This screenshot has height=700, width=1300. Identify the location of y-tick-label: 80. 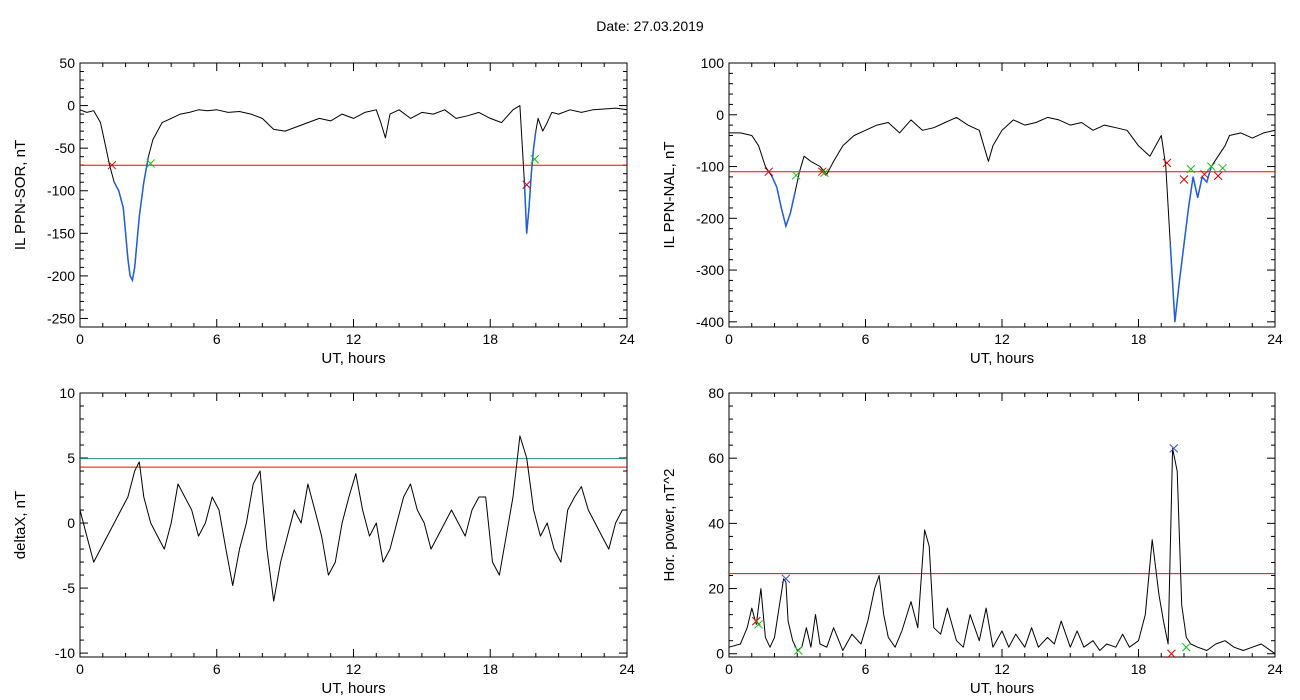
(716, 393).